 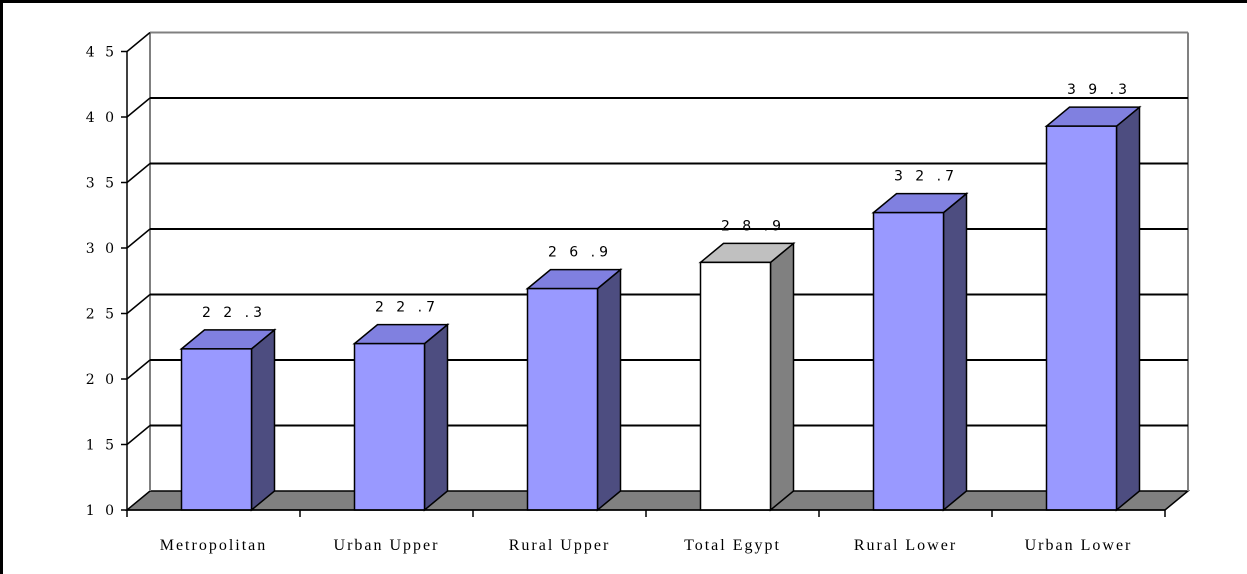 I want to click on x-tick-label: Rural Upper, so click(x=560, y=545).